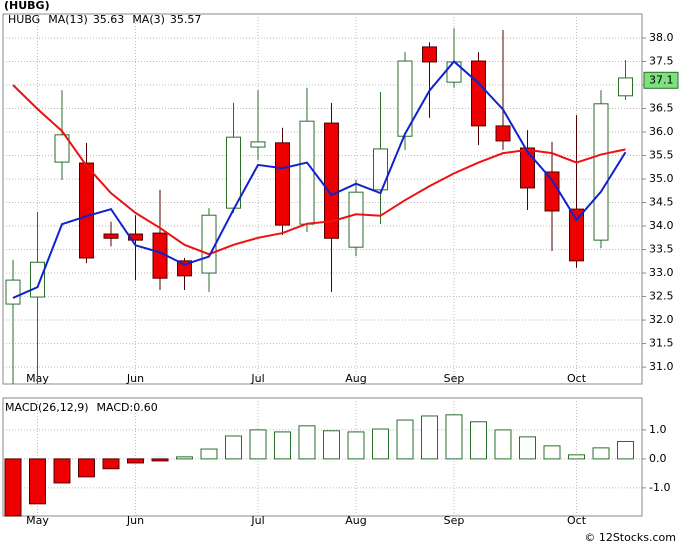 This screenshot has height=546, width=680. What do you see at coordinates (127, 407) in the screenshot?
I see `macd-indicator: MACD:0.60` at bounding box center [127, 407].